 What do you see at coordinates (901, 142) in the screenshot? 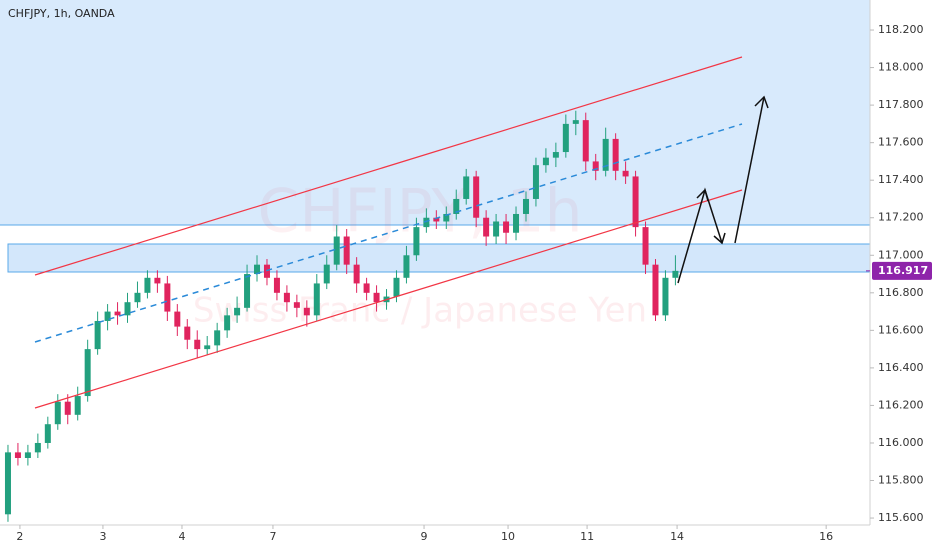
I see `y-tick-label: 117.600` at bounding box center [901, 142].